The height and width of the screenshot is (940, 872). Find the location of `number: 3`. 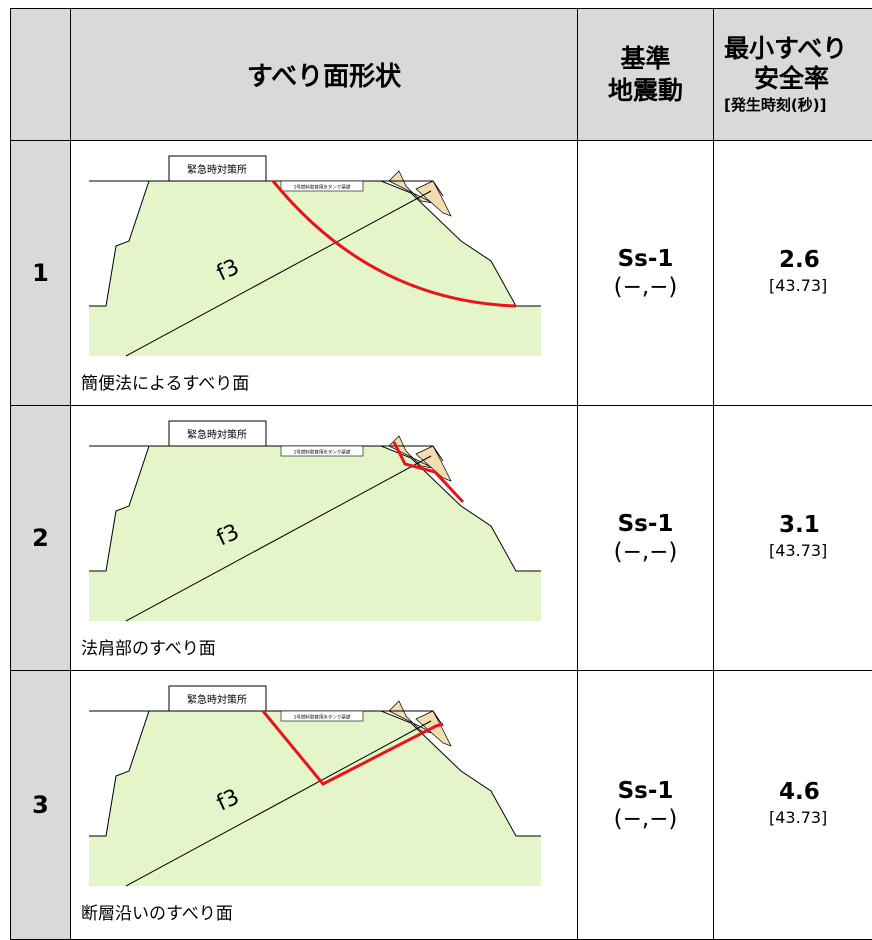

number: 3 is located at coordinates (40, 805).